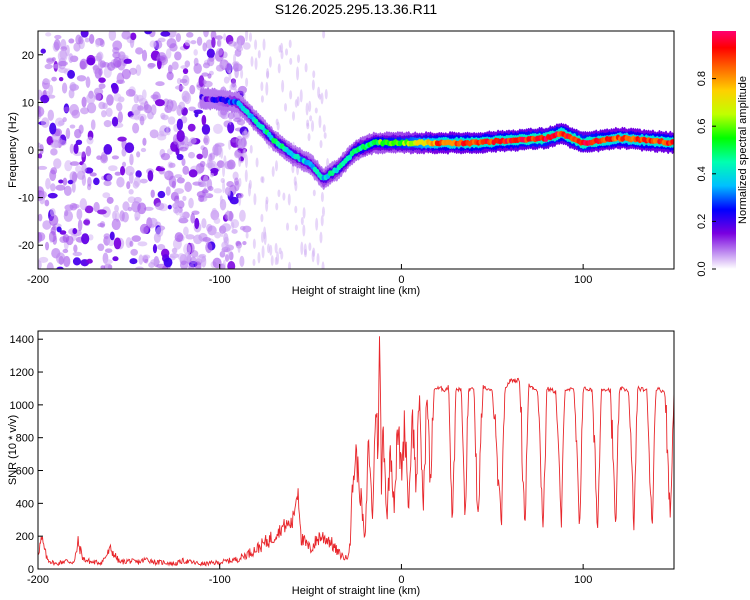 Image resolution: width=750 pixels, height=600 pixels. I want to click on y-tick-label: 1400, so click(22, 340).